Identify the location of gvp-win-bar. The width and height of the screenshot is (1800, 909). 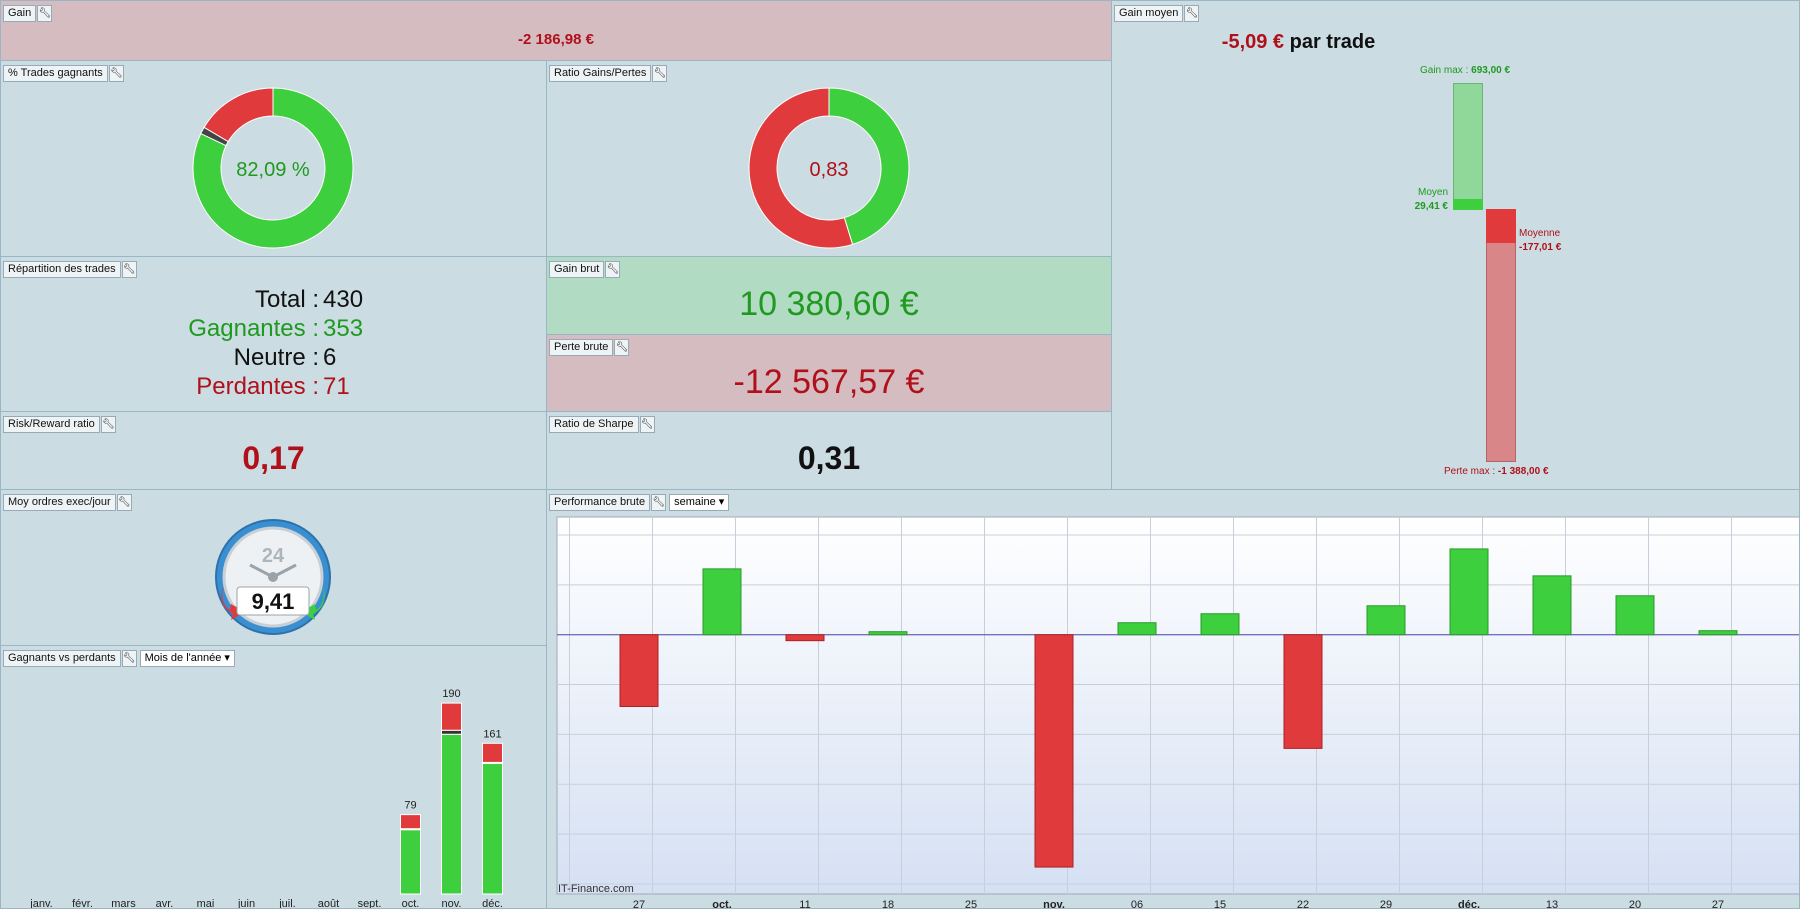
(410, 862).